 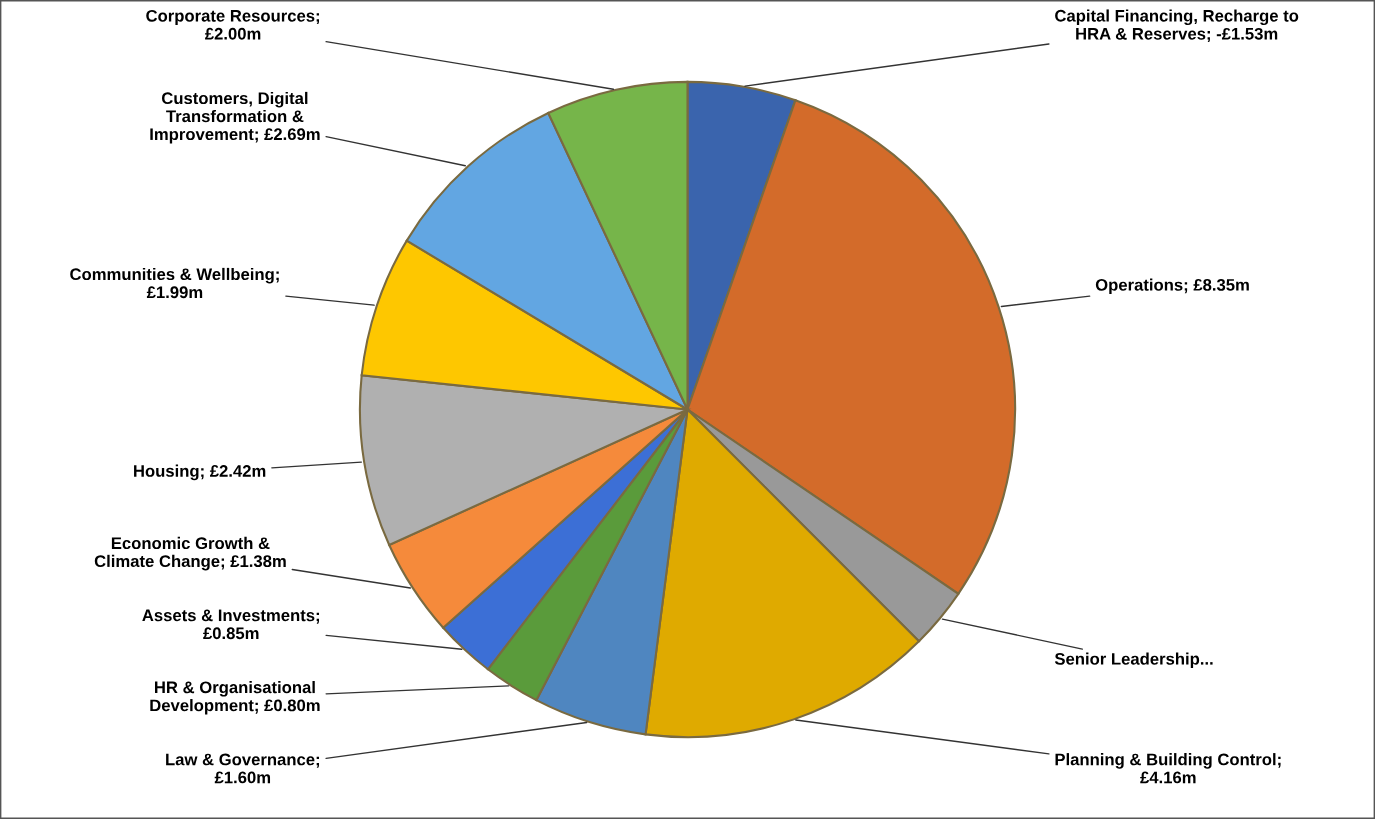 What do you see at coordinates (1168, 768) in the screenshot?
I see `slice-label: Planning & Building Control; £4.16m` at bounding box center [1168, 768].